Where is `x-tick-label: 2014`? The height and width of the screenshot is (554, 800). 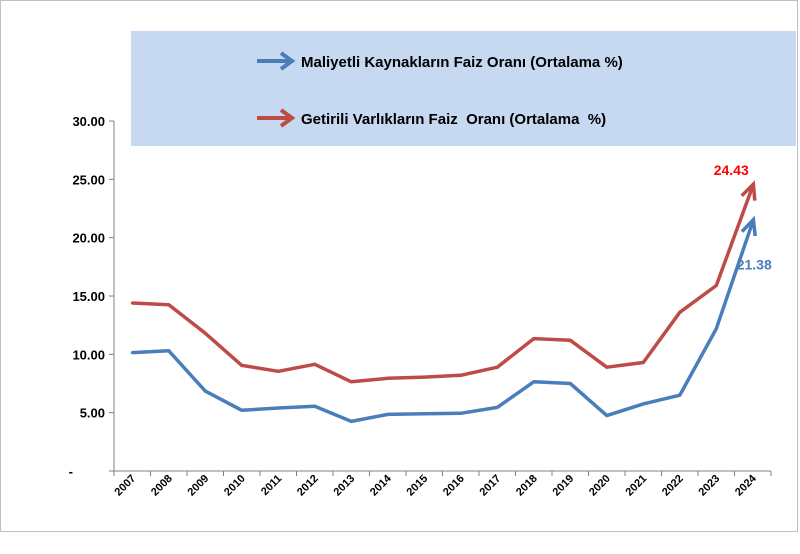
x-tick-label: 2014 is located at coordinates (381, 485).